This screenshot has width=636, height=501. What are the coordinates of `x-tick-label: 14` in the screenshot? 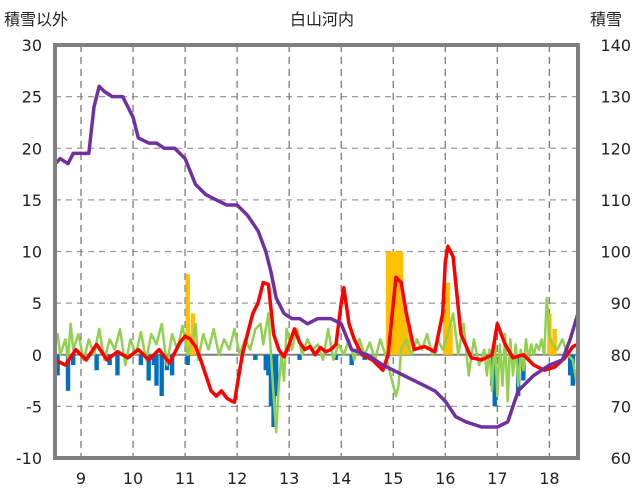 It's located at (341, 478).